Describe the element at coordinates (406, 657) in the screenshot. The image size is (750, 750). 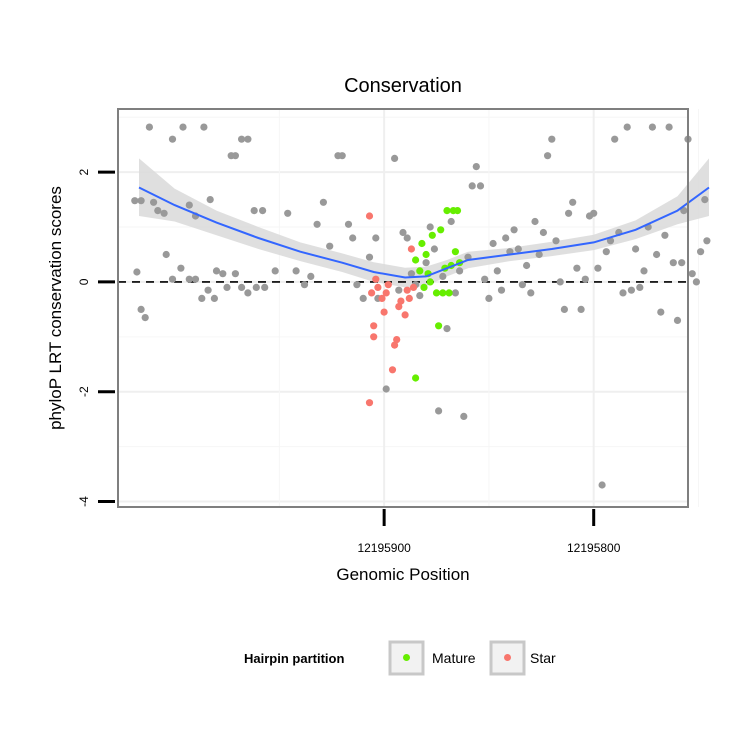
I see `legend-swatch-mature` at that location.